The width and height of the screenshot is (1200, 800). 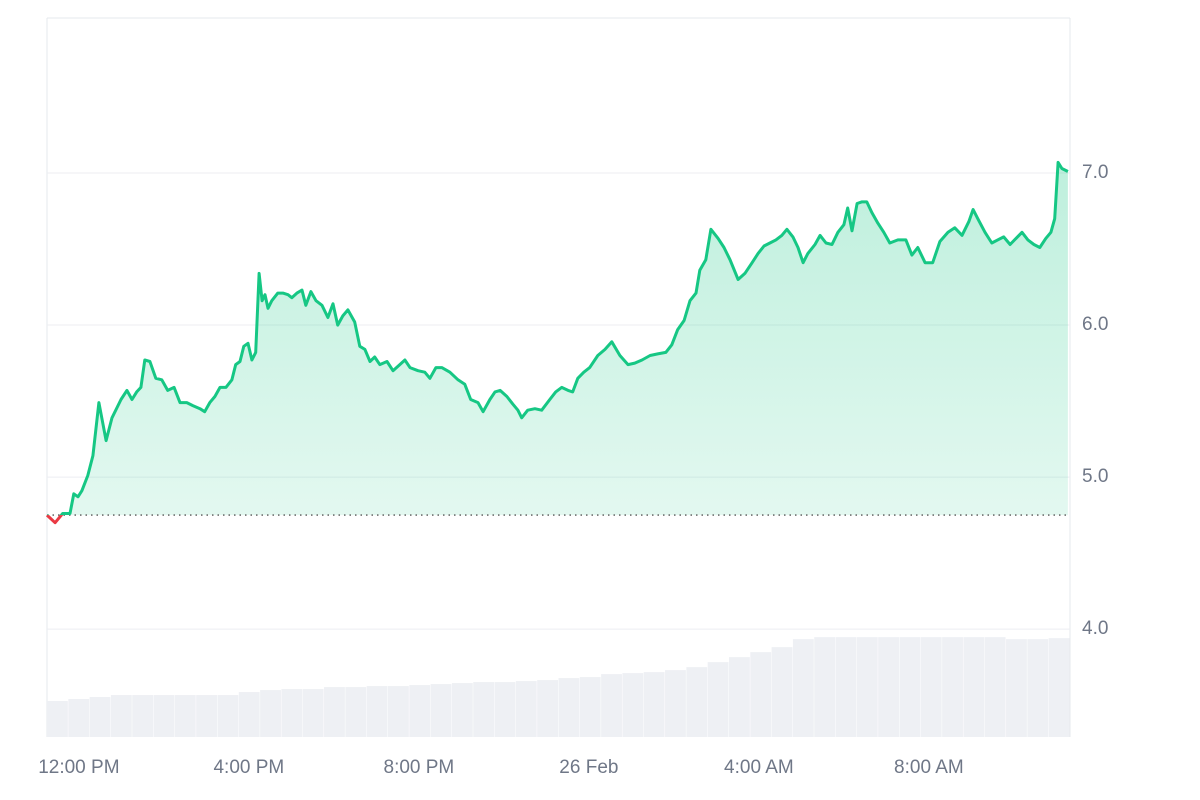 What do you see at coordinates (759, 767) in the screenshot?
I see `x-tick-label: 4:00 AM` at bounding box center [759, 767].